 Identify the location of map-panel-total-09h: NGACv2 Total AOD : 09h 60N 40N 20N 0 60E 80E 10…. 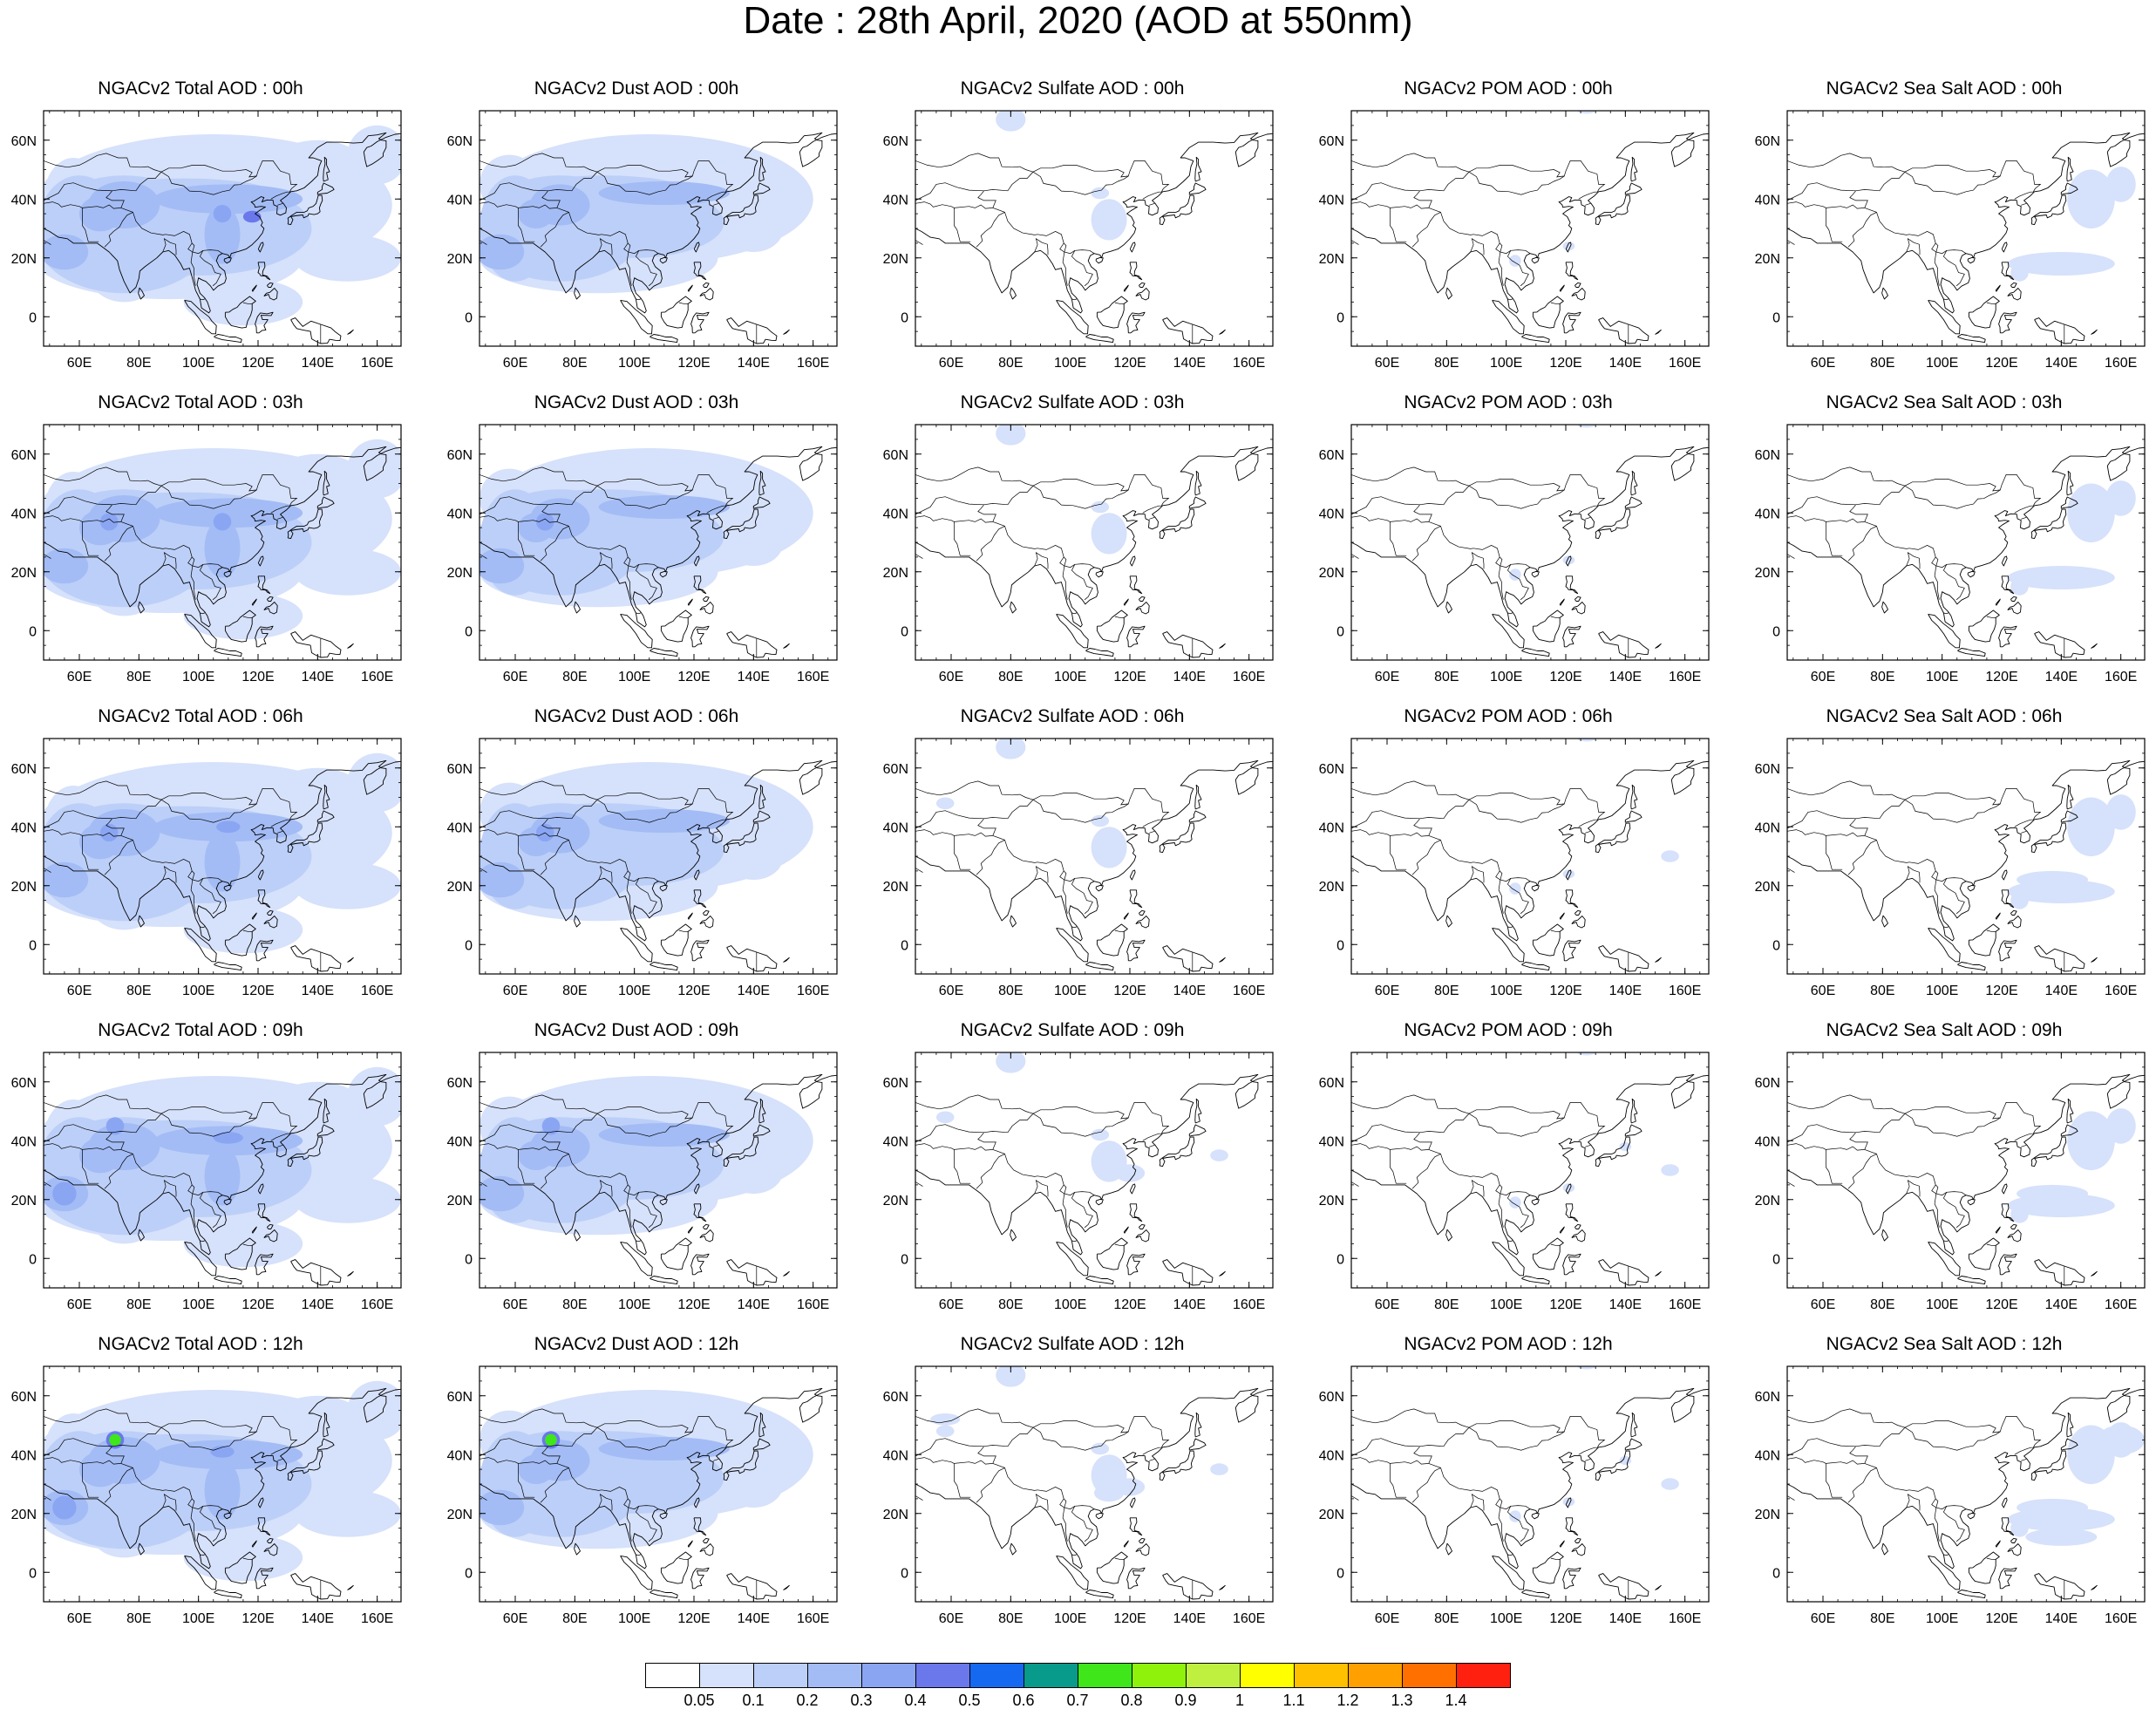
(213, 1169).